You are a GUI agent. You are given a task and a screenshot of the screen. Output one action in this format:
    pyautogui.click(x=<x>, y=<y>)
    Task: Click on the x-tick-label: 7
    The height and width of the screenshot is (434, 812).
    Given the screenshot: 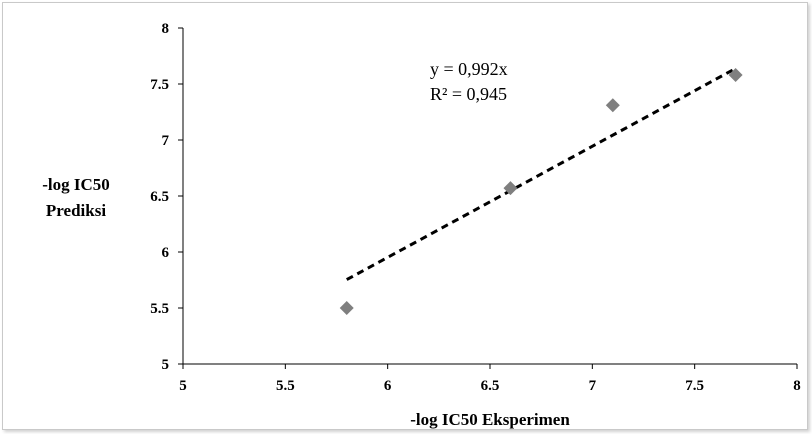 What is the action you would take?
    pyautogui.click(x=593, y=386)
    